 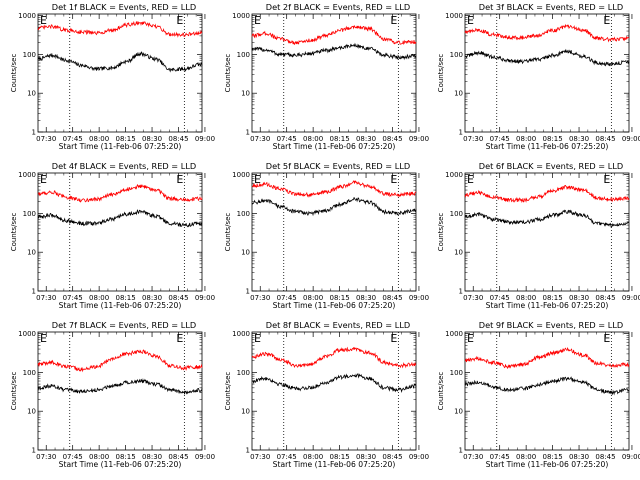 I want to click on panel-title: Det 8f BLACK = Events, RED = LLD, so click(x=338, y=325).